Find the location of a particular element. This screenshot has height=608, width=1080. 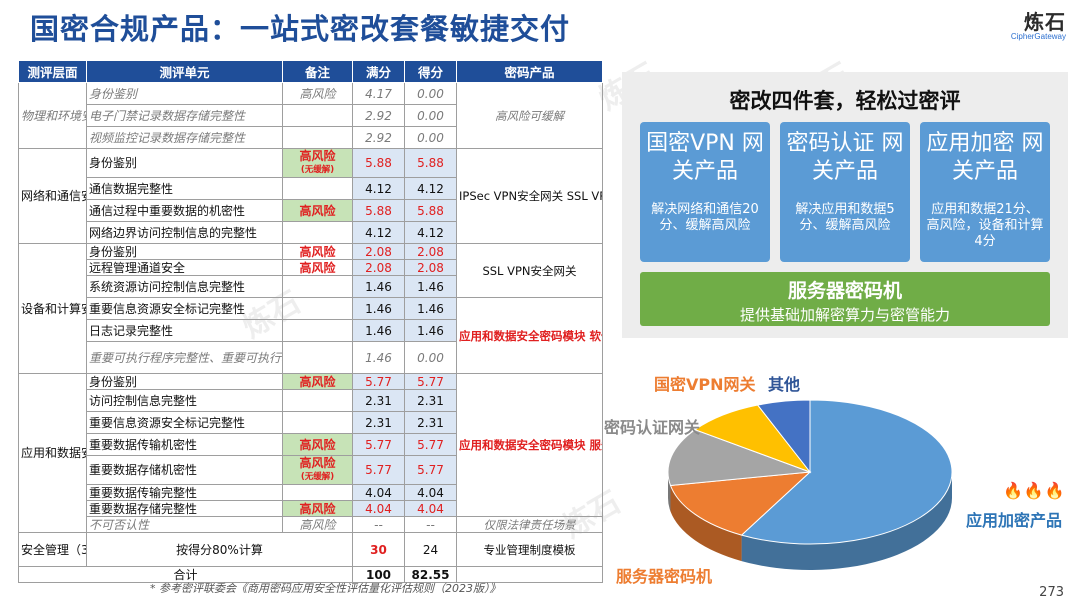

header-product: 密码产品 is located at coordinates (529, 71).